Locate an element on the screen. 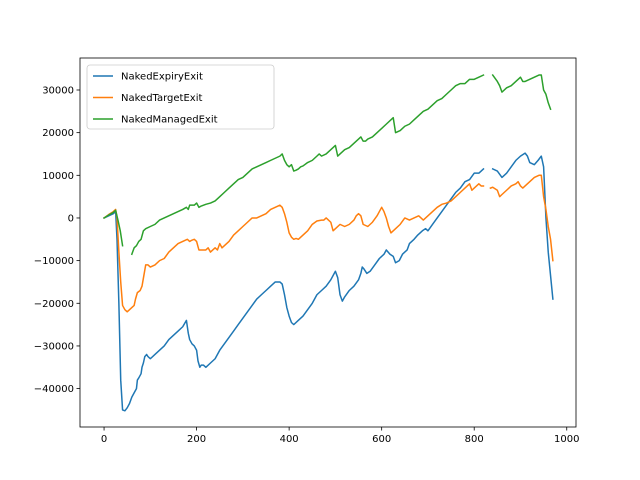  y-tick-label: 10000 is located at coordinates (58, 176).